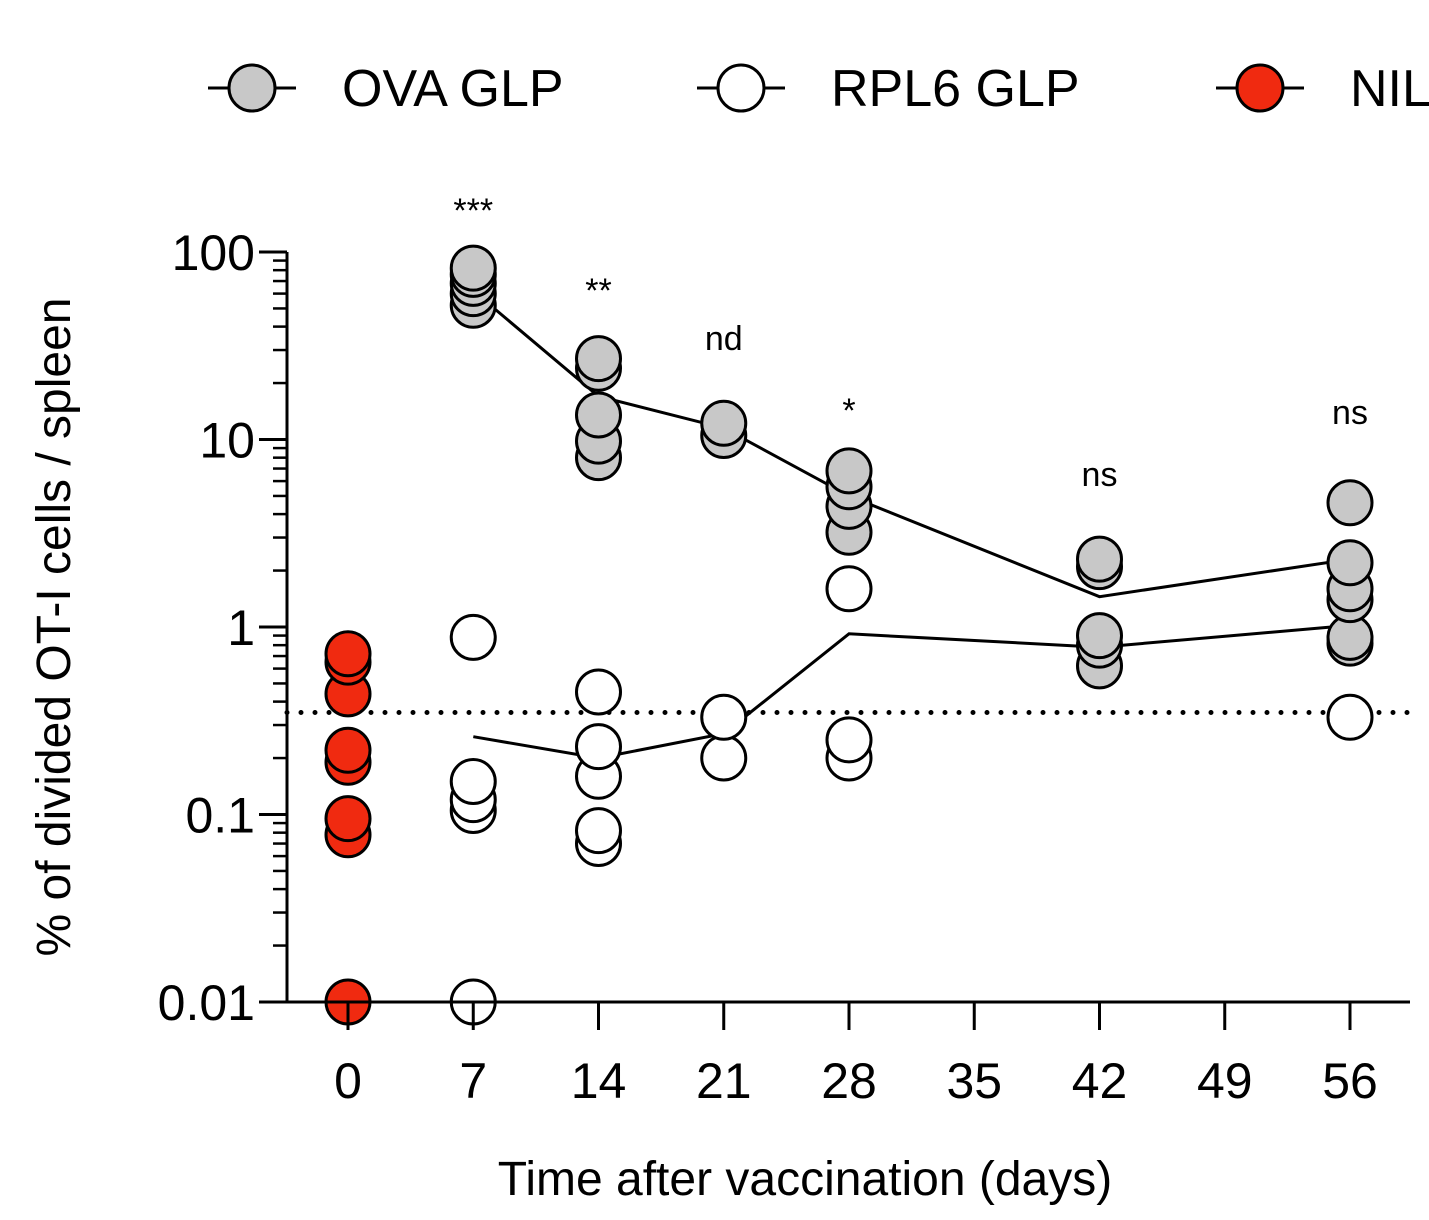  I want to click on x-tick-label: 14, so click(599, 1081).